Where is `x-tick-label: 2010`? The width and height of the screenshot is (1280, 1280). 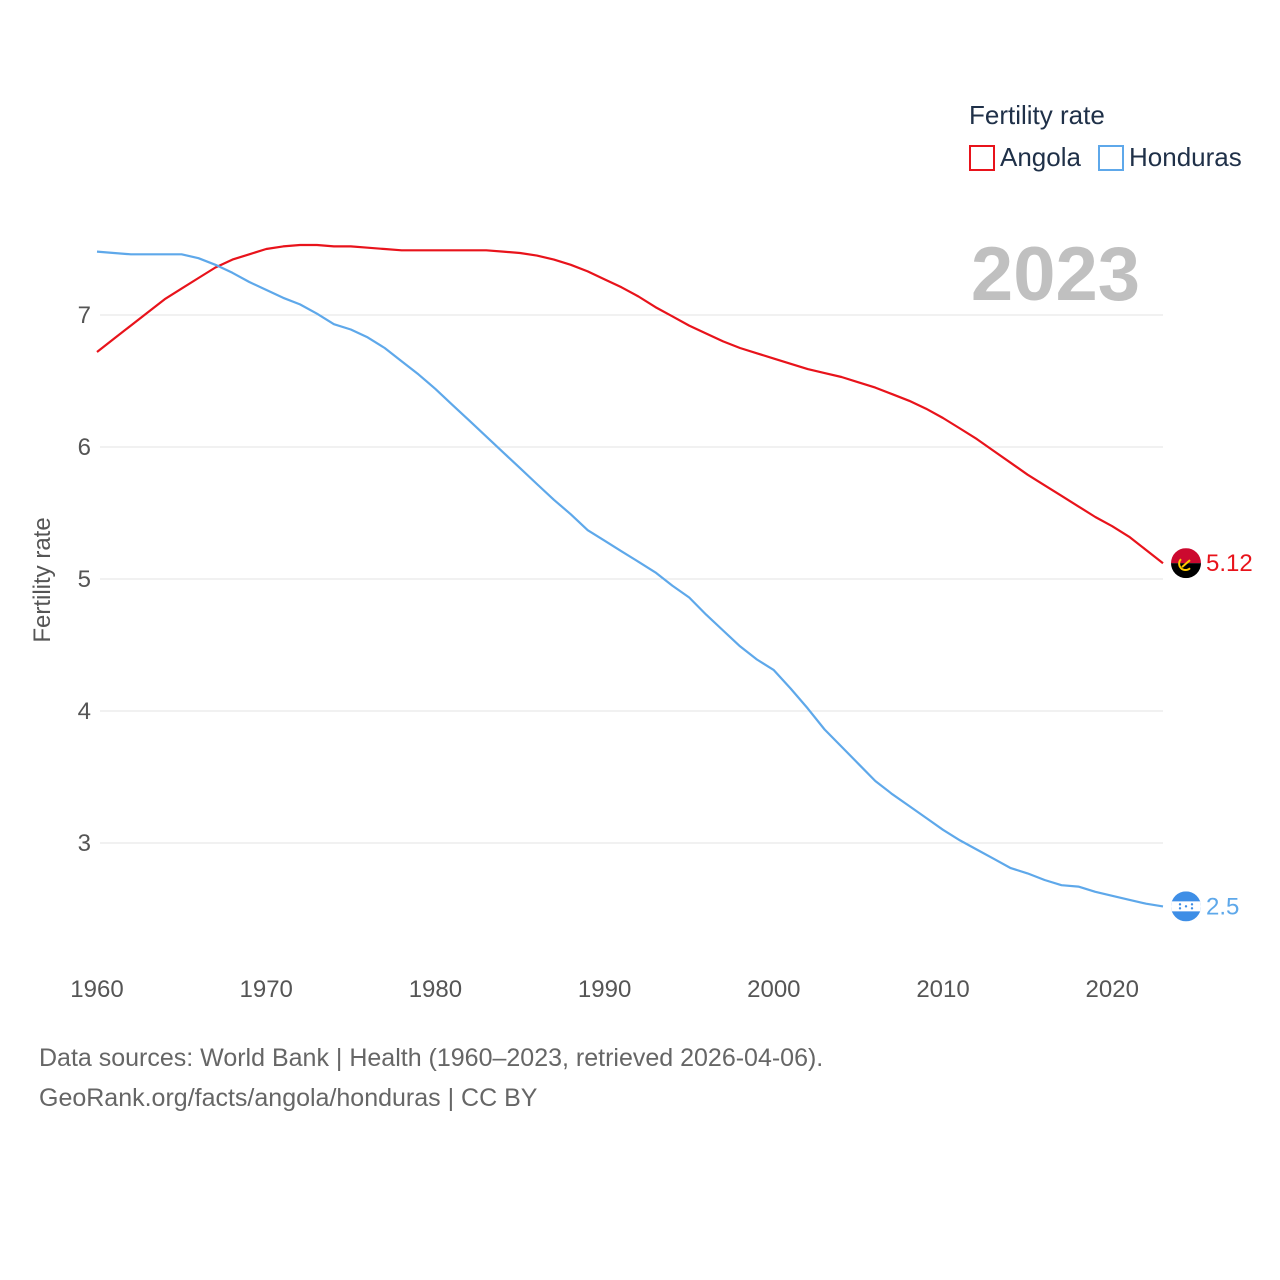
x-tick-label: 2010 is located at coordinates (942, 989).